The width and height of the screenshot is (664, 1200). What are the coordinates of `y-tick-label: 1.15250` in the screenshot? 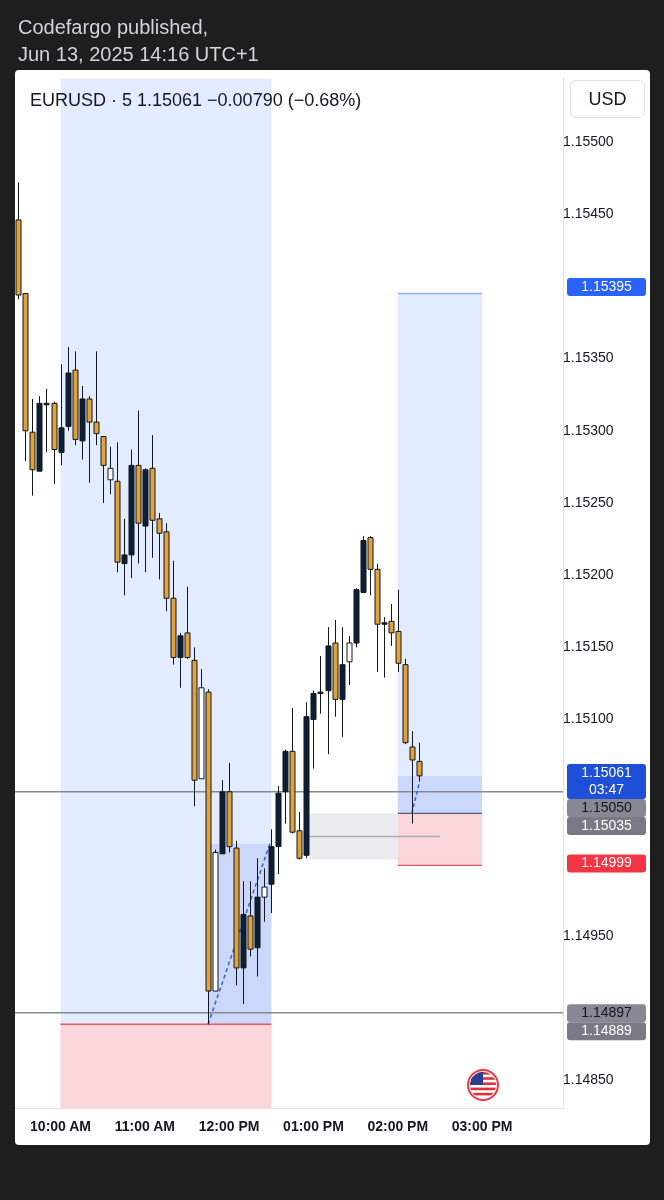 It's located at (588, 501).